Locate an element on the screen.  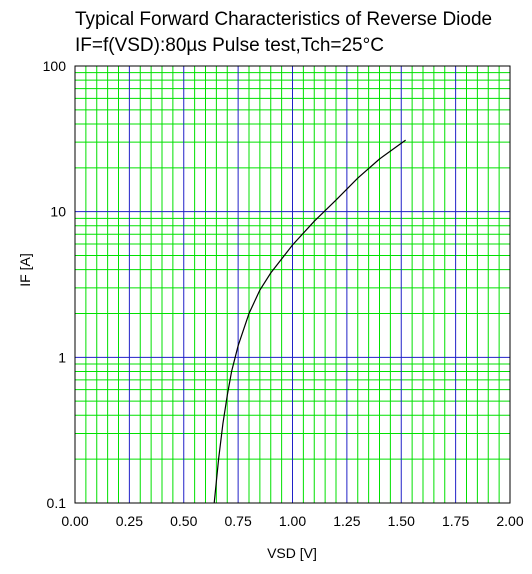
x-tick-label: 1.75 is located at coordinates (455, 521).